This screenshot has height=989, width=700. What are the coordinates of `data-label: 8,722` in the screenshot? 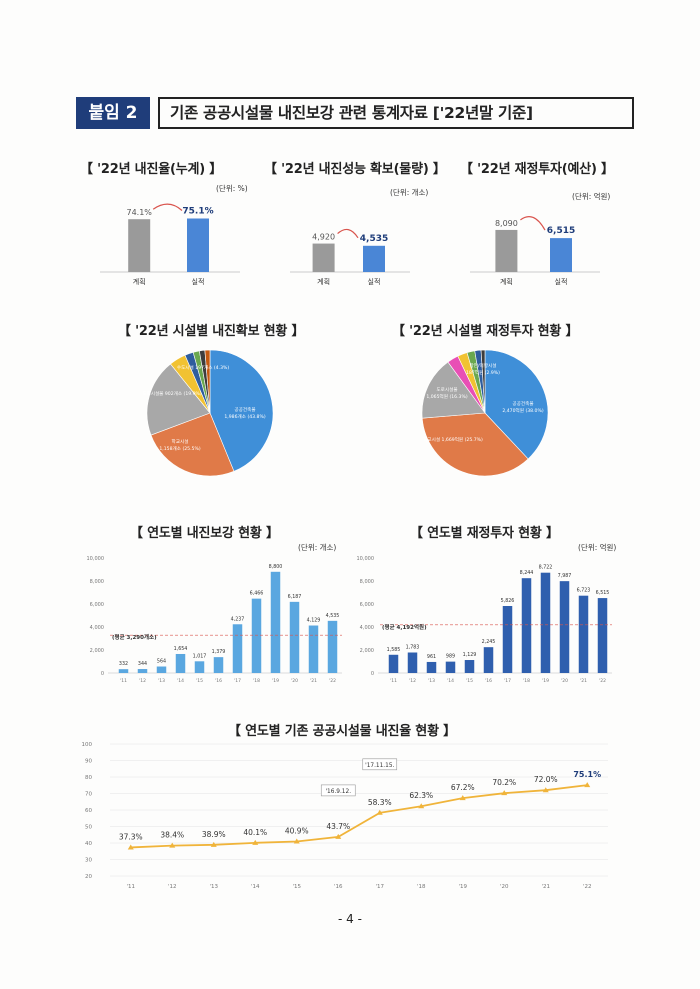 It's located at (546, 568).